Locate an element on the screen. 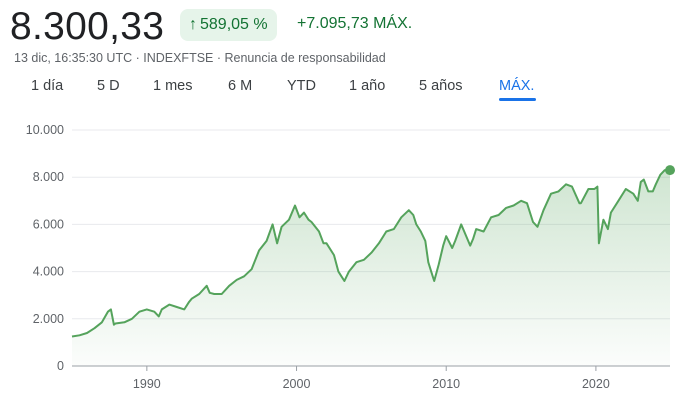 This screenshot has width=690, height=403. tab-6-months: 6 M is located at coordinates (240, 86).